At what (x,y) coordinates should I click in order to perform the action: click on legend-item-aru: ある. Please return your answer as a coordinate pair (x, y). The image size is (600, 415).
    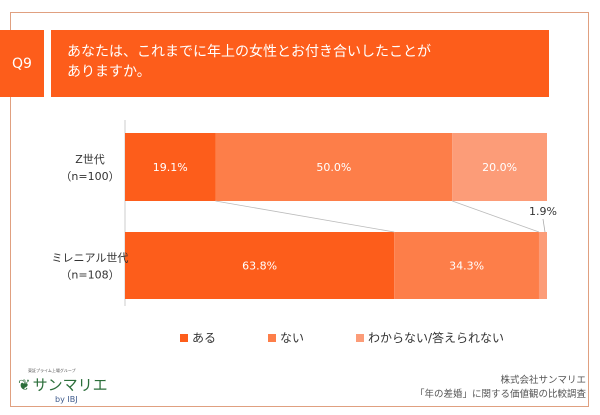
    Looking at the image, I should click on (198, 337).